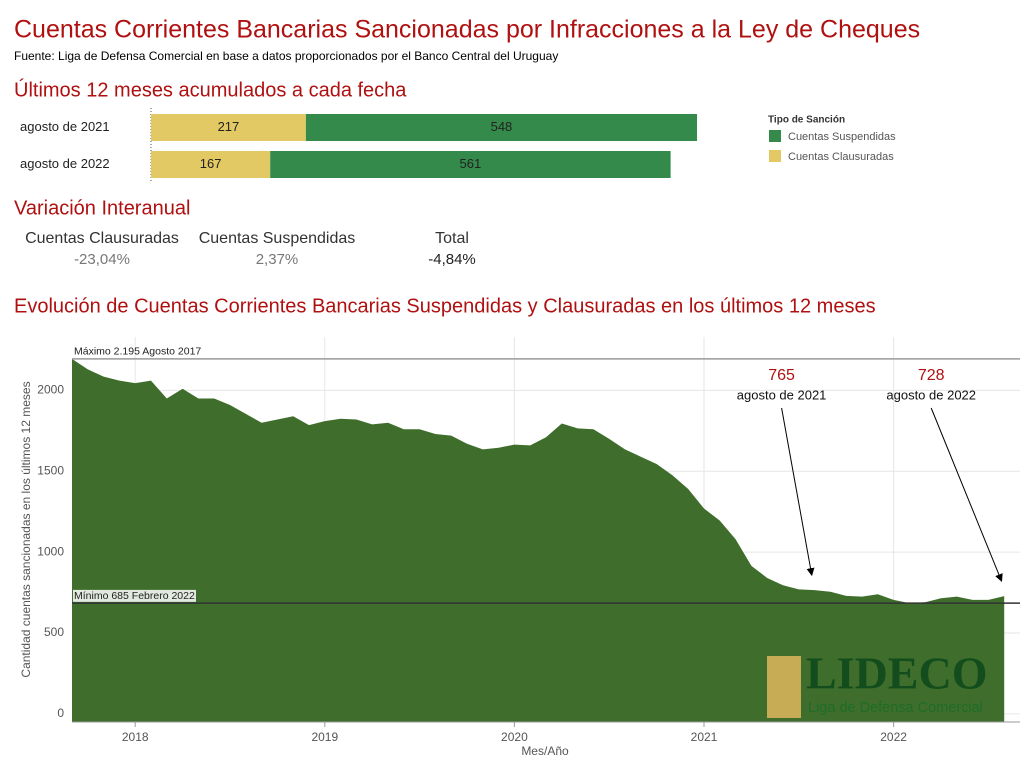  Describe the element at coordinates (137, 352) in the screenshot. I see `reference-label: Máximo 2.195 Agosto 2017` at that location.